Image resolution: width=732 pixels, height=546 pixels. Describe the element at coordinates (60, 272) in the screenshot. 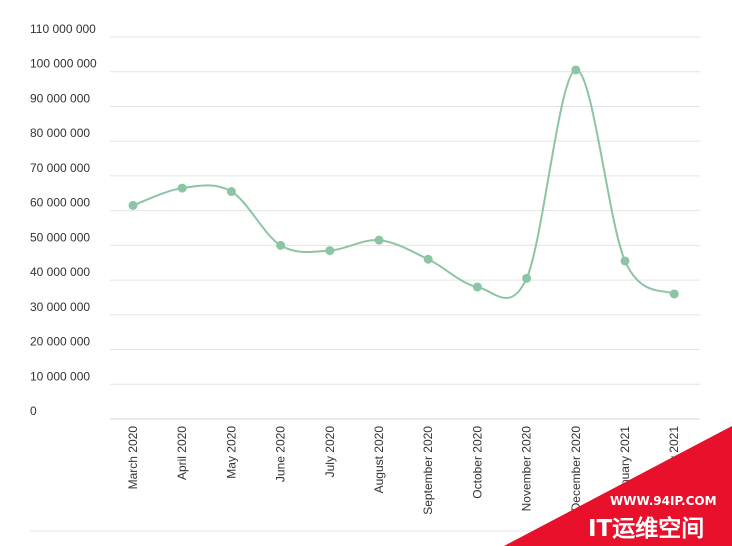

I see `y-tick-label: 40 000 000` at that location.